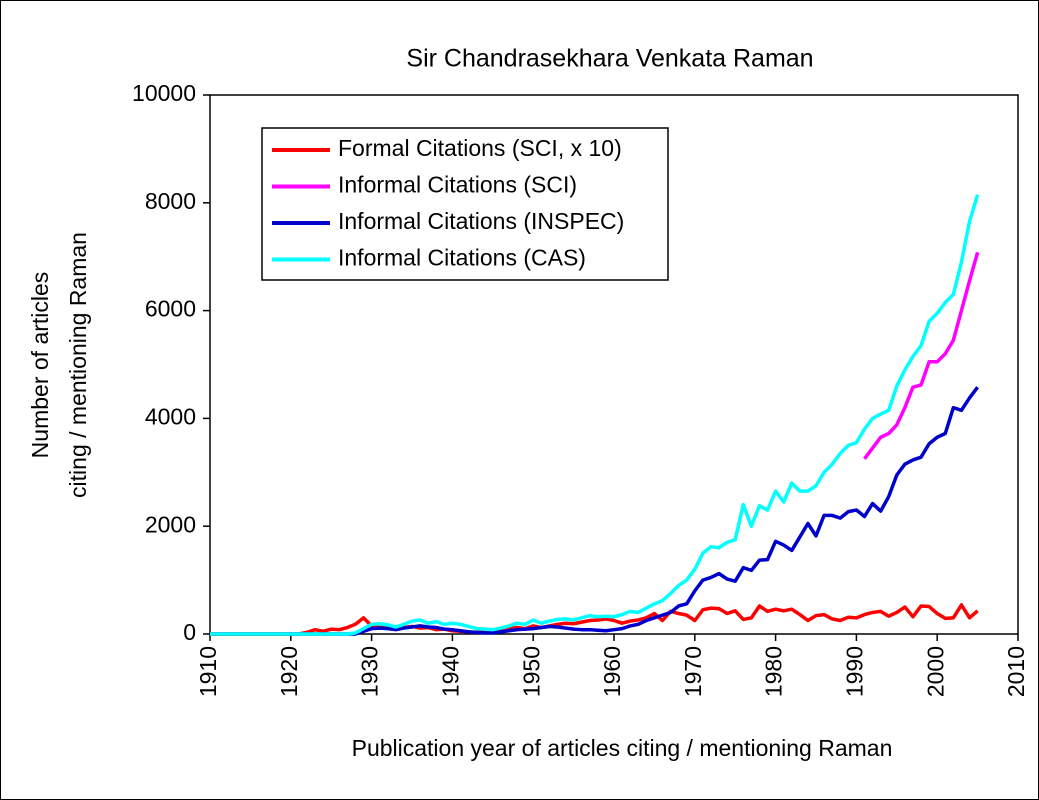  What do you see at coordinates (531, 671) in the screenshot?
I see `x-tick-label: 1950` at bounding box center [531, 671].